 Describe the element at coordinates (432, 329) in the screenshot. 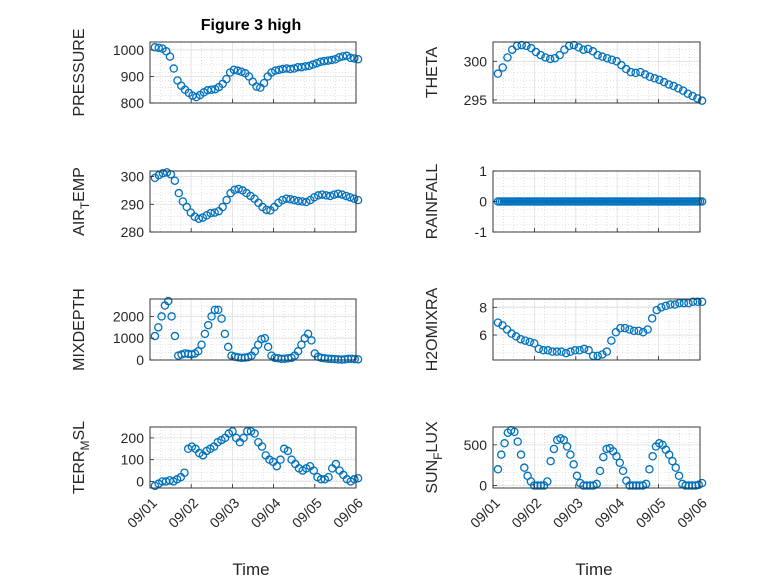

I see `y-axis-label: H2OMIXRA` at that location.